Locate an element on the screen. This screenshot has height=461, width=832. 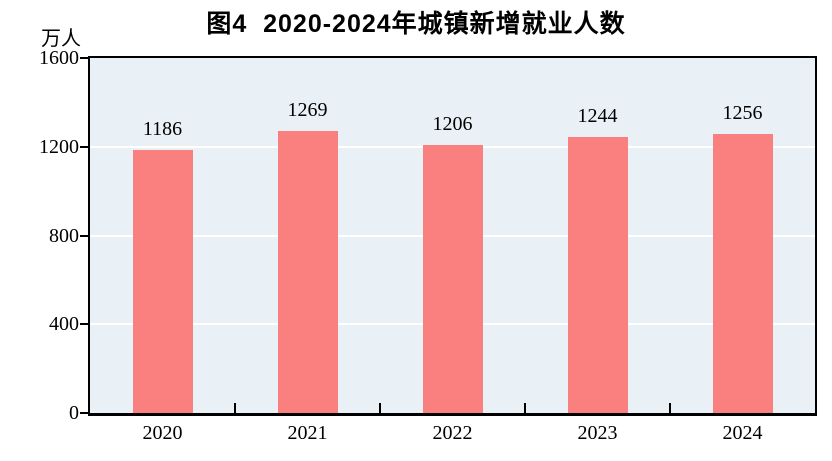
y-tick-label-1200: 1200 is located at coordinates (59, 146).